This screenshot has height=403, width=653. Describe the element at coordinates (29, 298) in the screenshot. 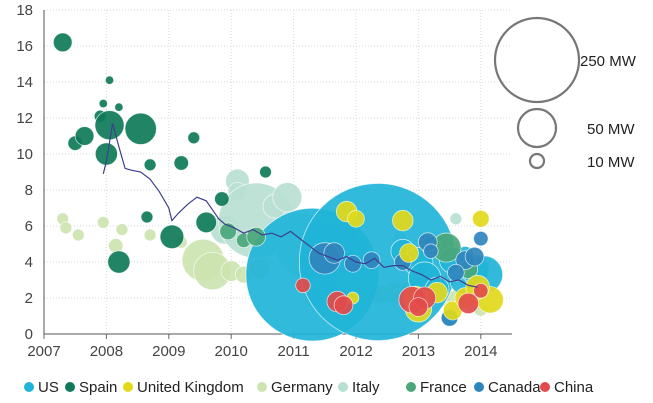

I see `y-tick-label: 2` at that location.